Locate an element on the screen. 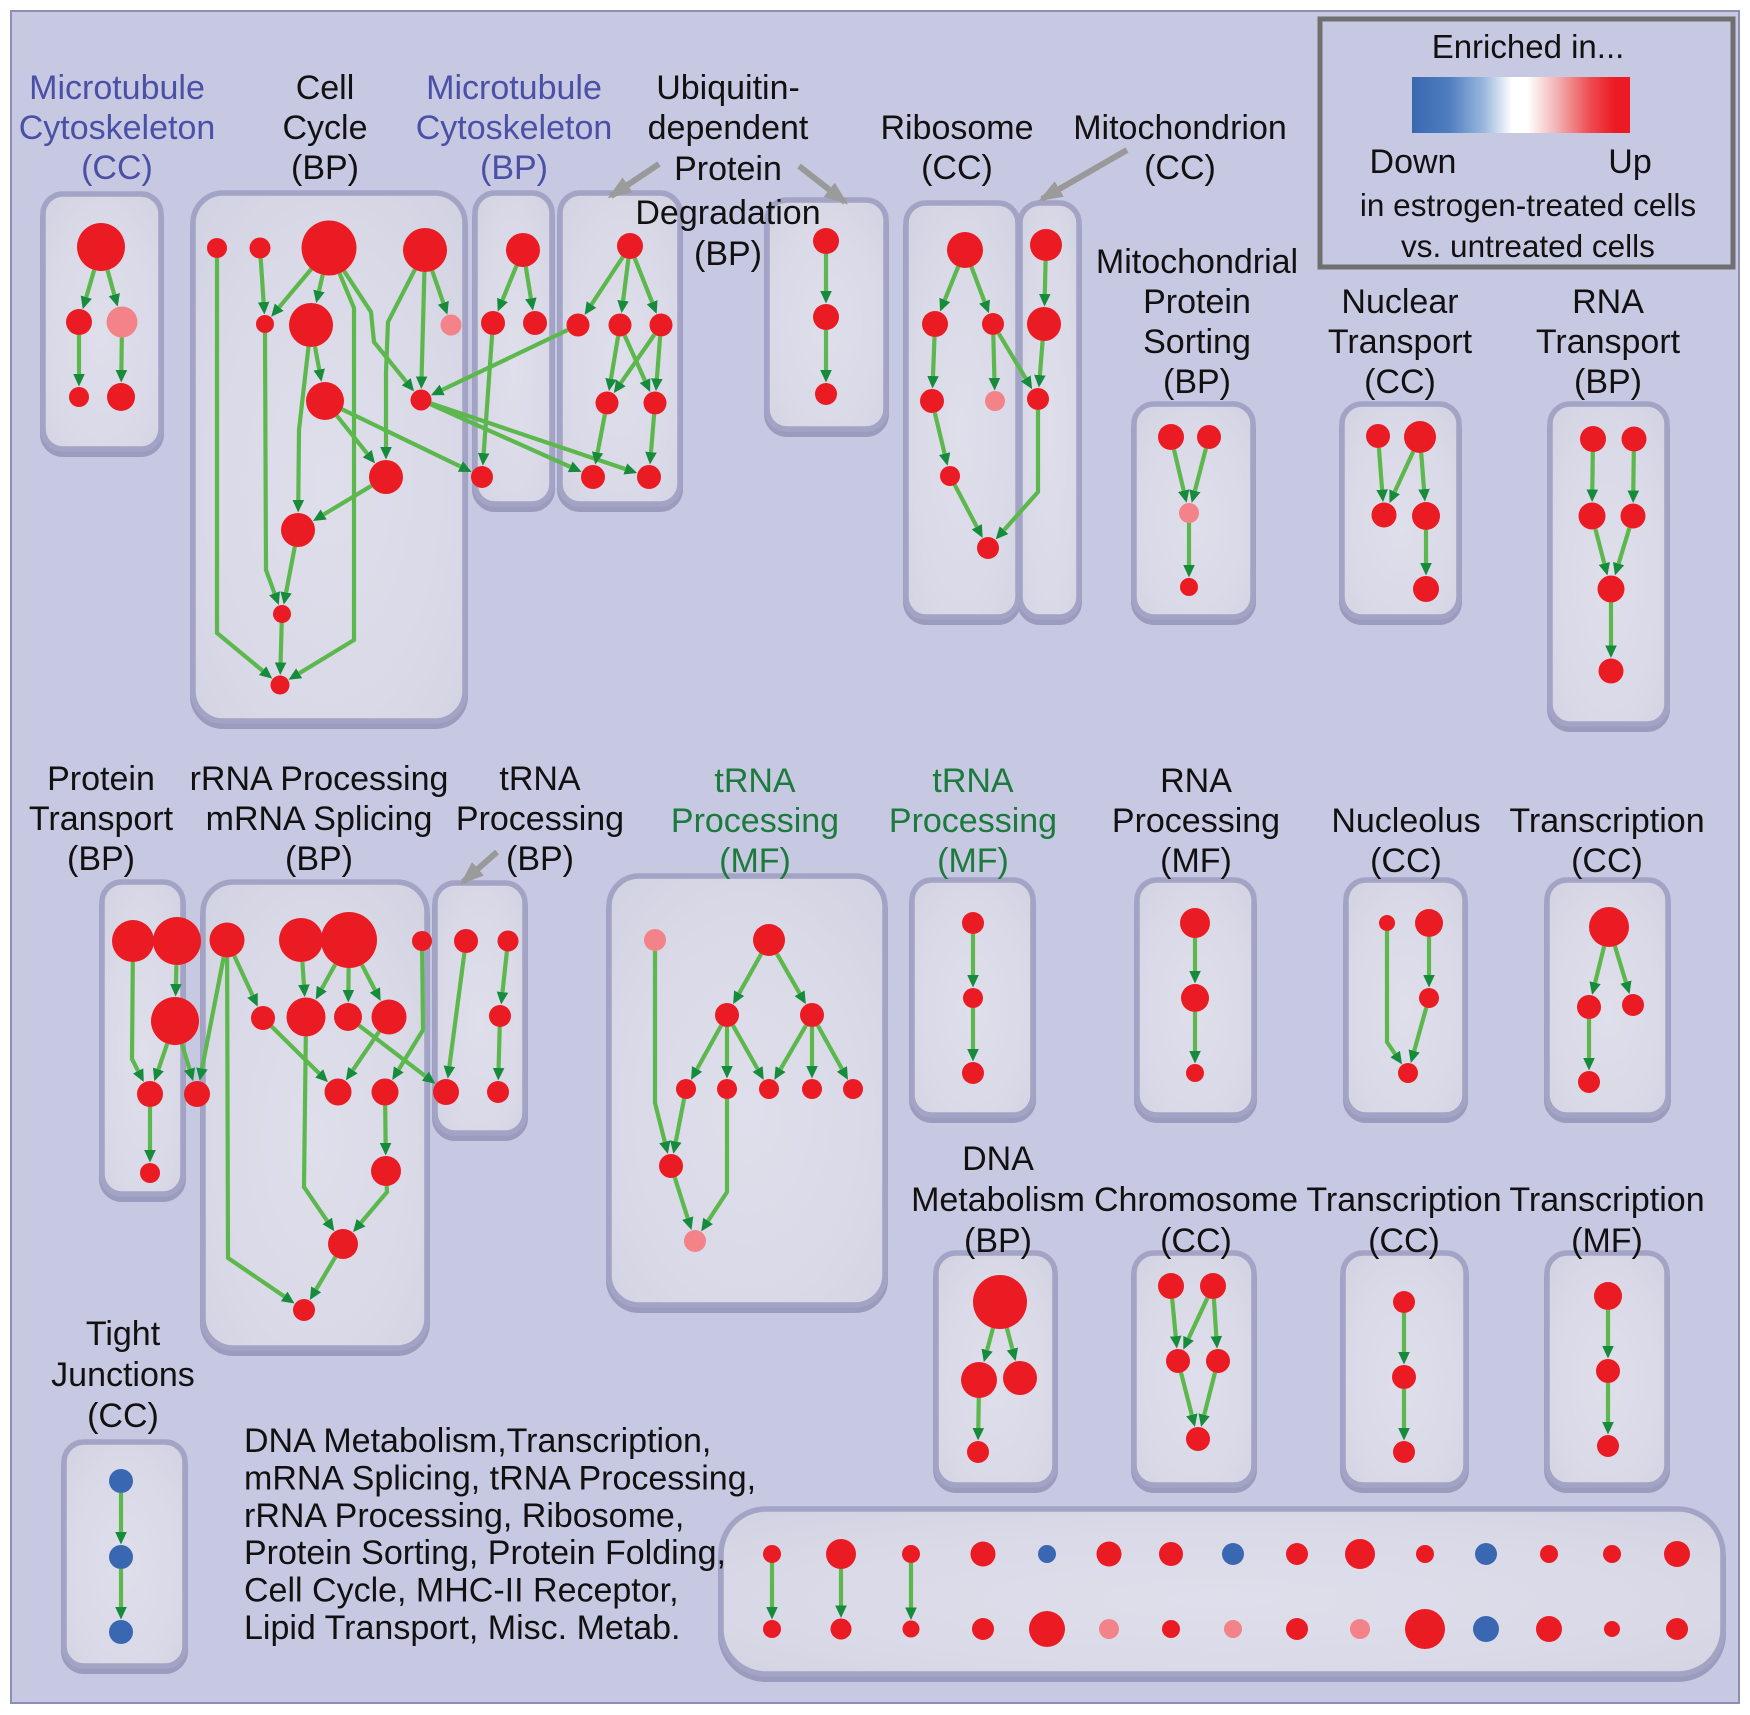 The width and height of the screenshot is (1750, 1715). svg-text: vs. untreated cells is located at coordinates (1528, 246).